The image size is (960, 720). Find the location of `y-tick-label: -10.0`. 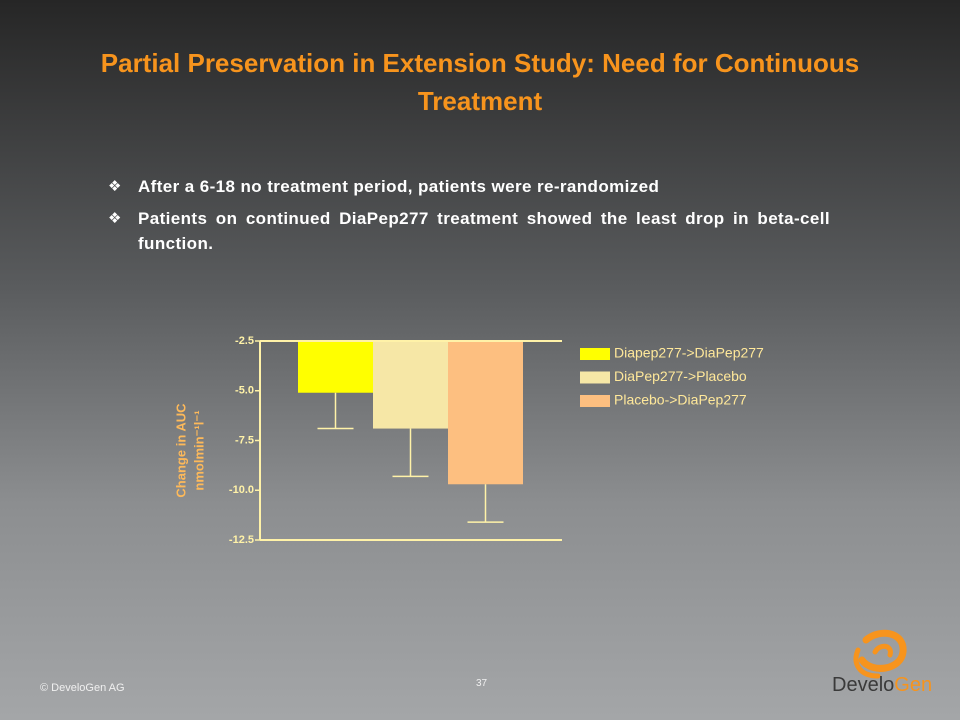

y-tick-label: -10.0 is located at coordinates (241, 490).